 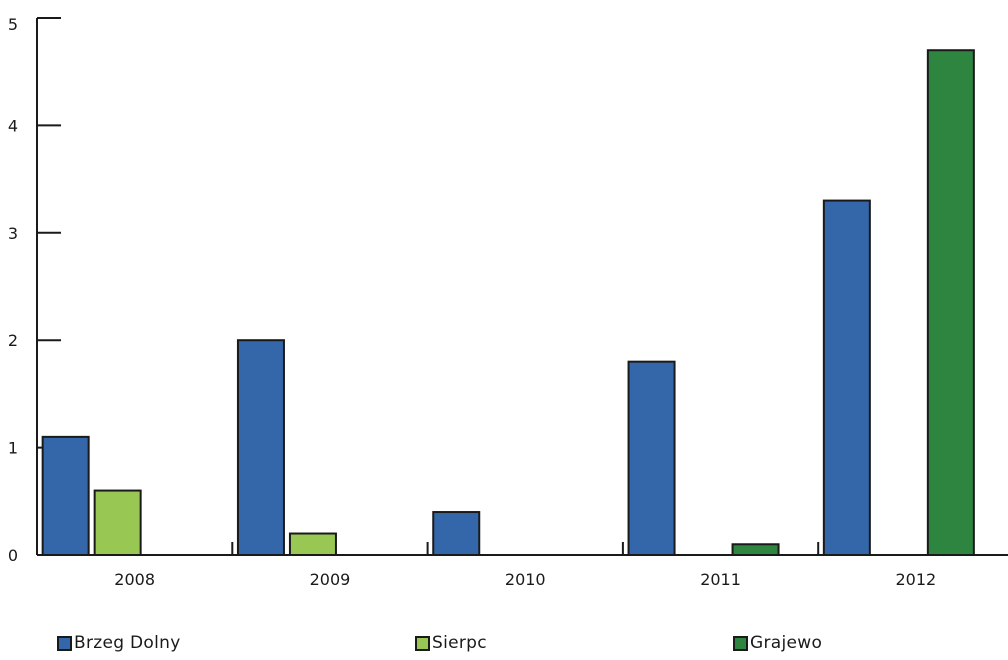 What do you see at coordinates (13, 448) in the screenshot?
I see `y-tick-label: 1` at bounding box center [13, 448].